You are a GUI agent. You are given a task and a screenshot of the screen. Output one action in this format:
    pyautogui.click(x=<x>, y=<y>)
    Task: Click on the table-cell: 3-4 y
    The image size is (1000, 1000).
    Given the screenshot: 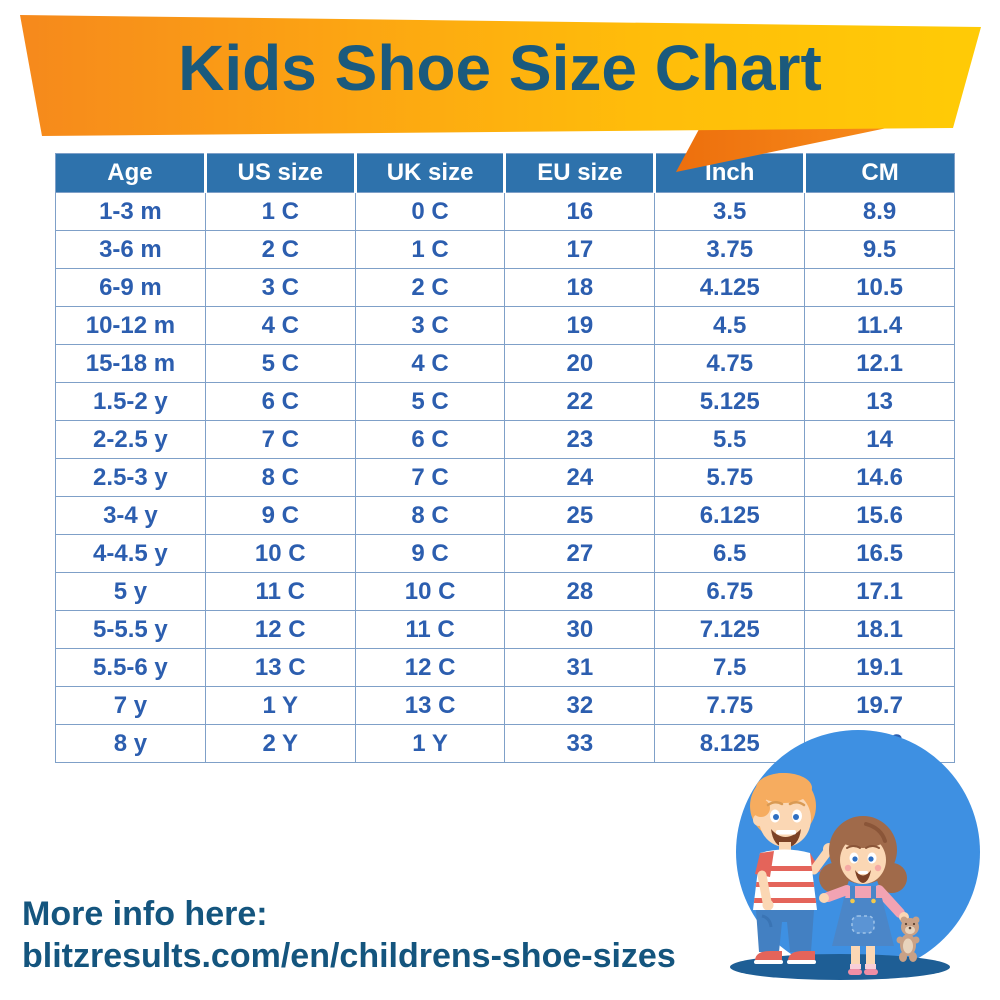 What is the action you would take?
    pyautogui.click(x=130, y=515)
    